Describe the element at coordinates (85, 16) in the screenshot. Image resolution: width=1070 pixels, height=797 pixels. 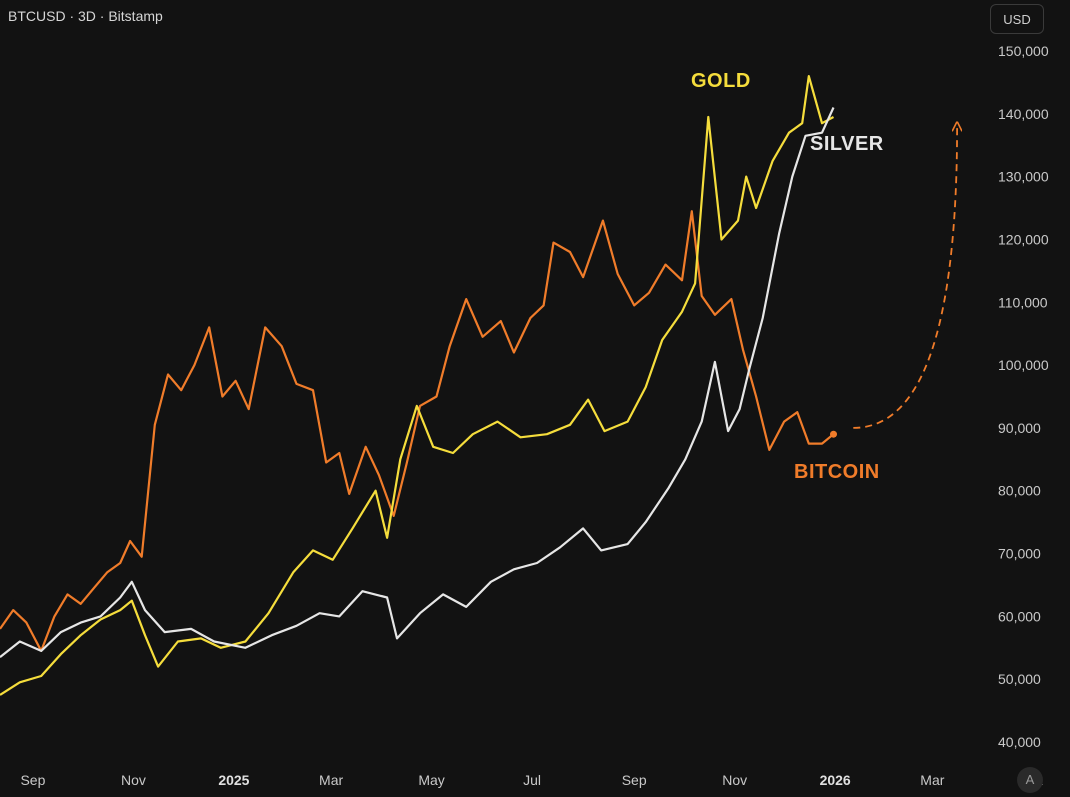
I see `symbol-title: BTCUSD · 3D · Bitstamp` at that location.